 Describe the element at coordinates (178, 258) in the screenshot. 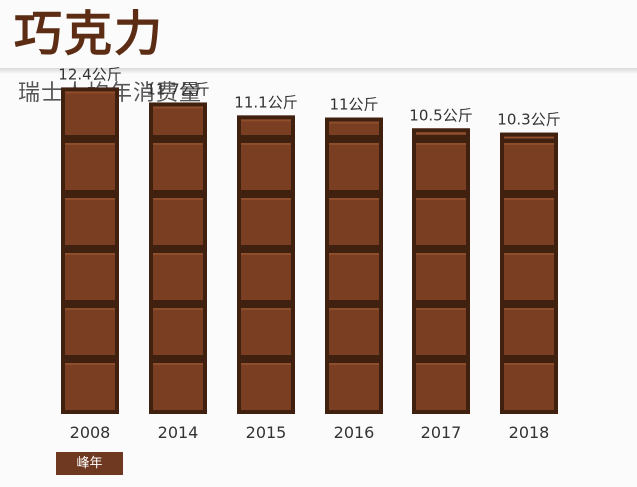

I see `bar-2014` at that location.